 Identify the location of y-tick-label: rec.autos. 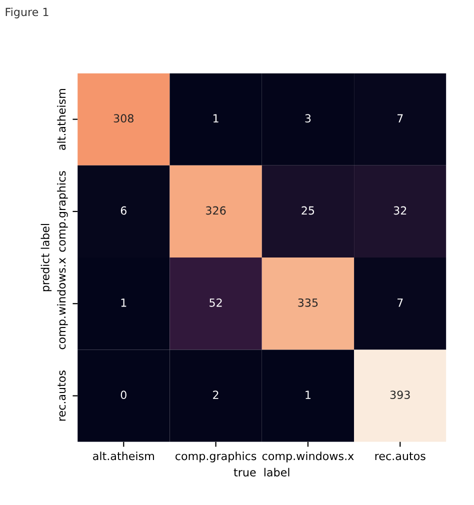
(62, 395).